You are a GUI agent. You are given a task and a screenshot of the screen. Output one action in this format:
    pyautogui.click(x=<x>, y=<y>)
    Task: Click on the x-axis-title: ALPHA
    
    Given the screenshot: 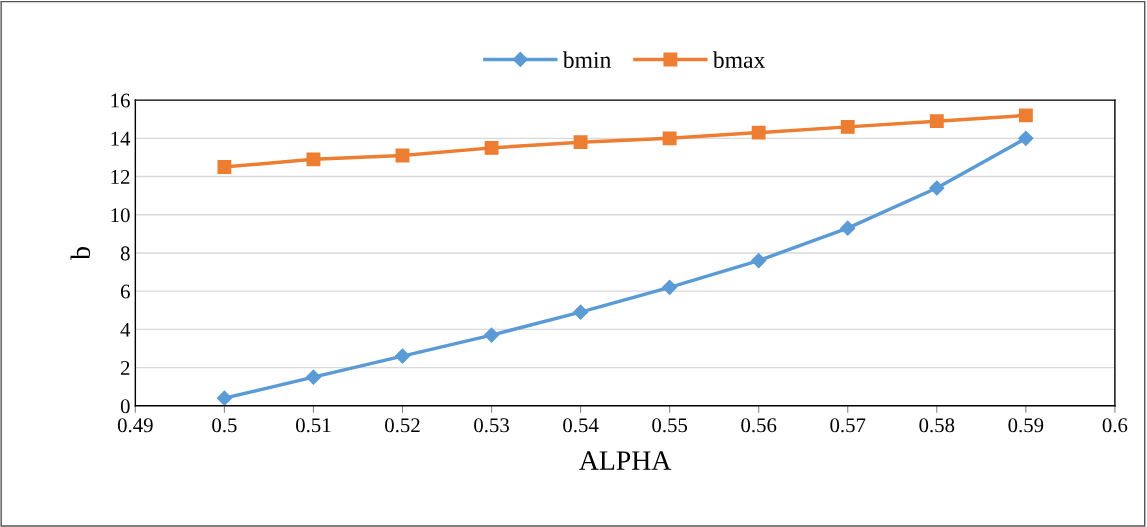 What is the action you would take?
    pyautogui.click(x=625, y=460)
    